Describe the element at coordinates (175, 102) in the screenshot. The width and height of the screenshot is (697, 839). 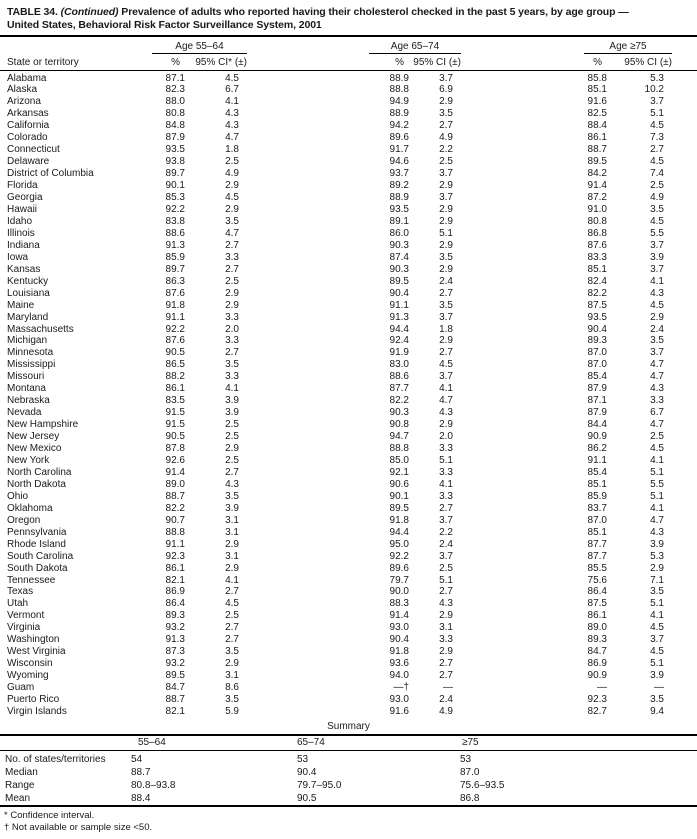
I see `pct-cell: 88.0` at that location.